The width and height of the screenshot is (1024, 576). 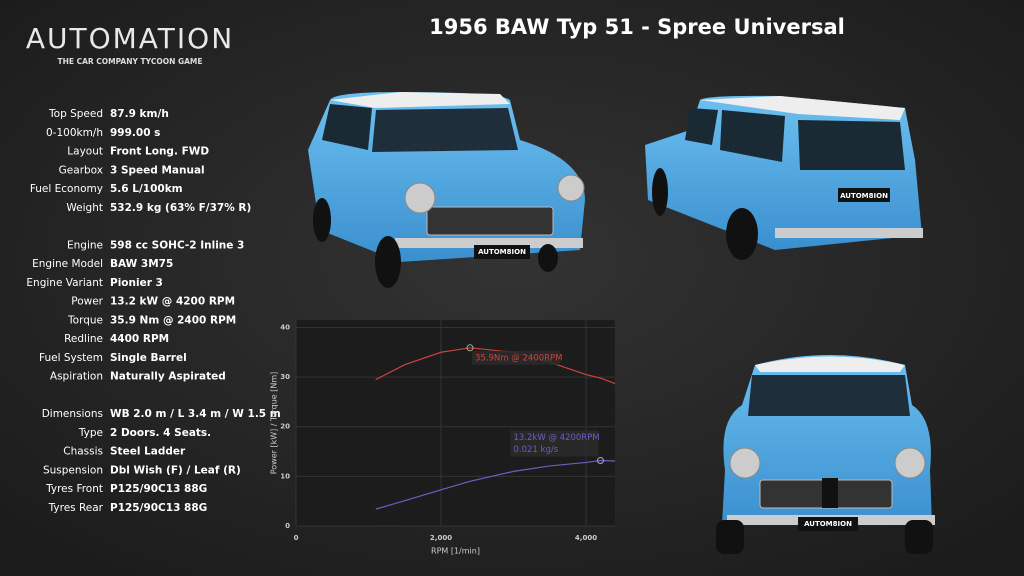 What do you see at coordinates (74, 133) in the screenshot?
I see `spec-label: 0-100km/h` at bounding box center [74, 133].